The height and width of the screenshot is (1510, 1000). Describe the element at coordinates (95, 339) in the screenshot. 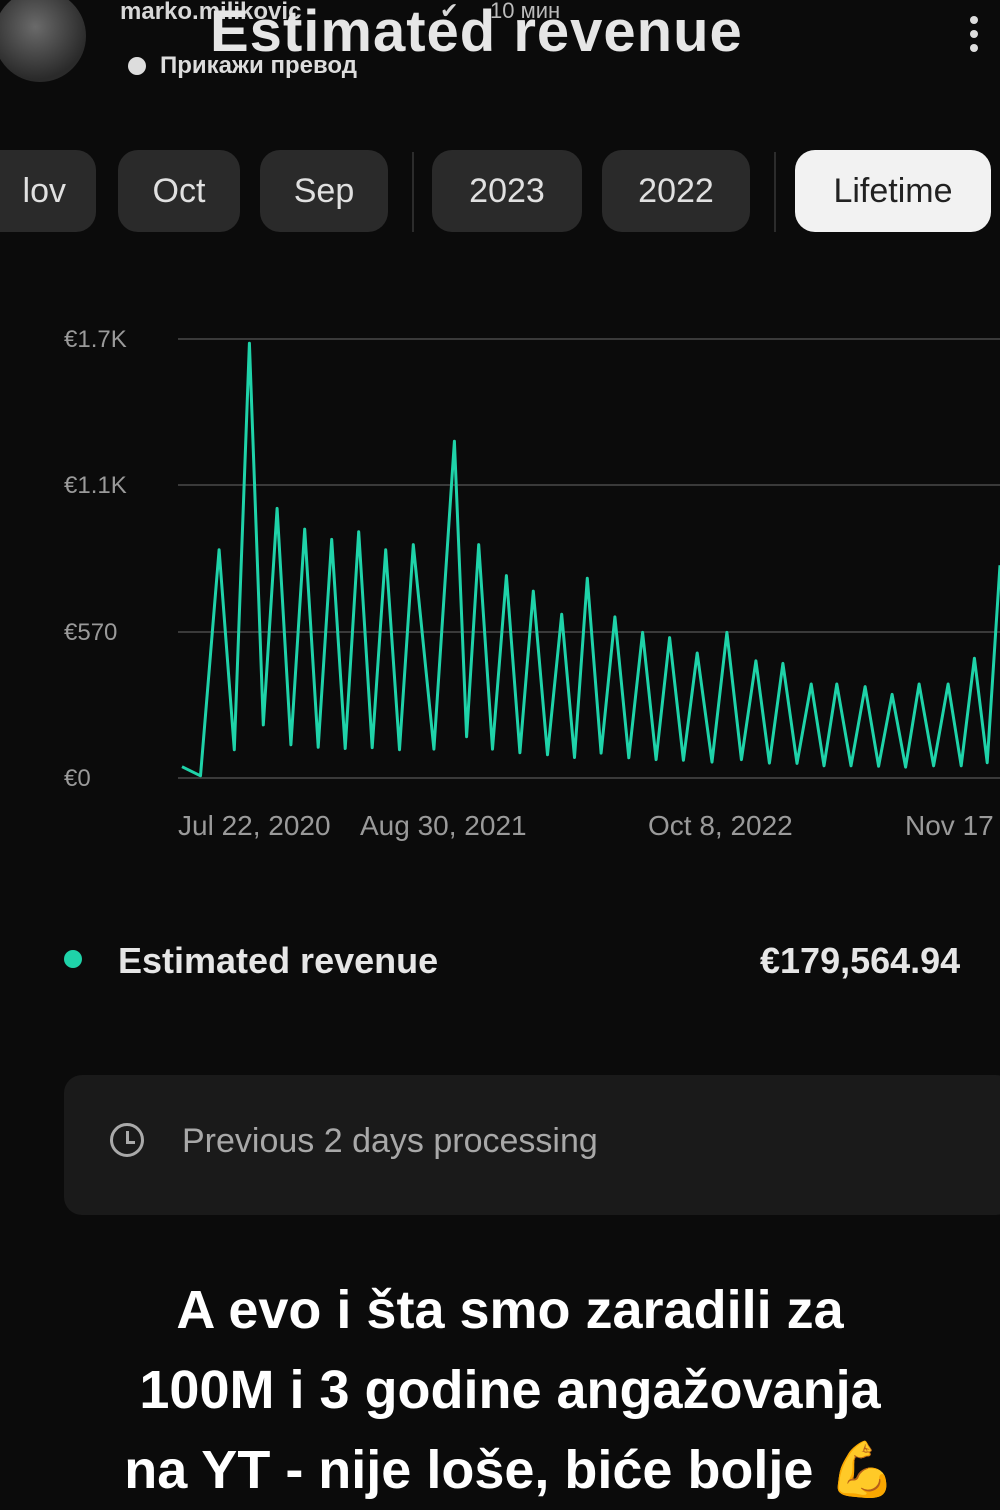

I see `y-tick-label: €1.7K` at that location.